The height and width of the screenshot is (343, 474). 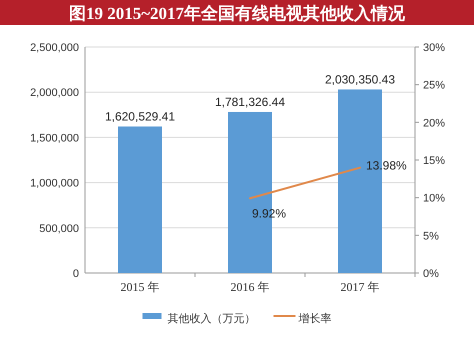 What do you see at coordinates (59, 228) in the screenshot?
I see `y-tick-label: 500,000` at bounding box center [59, 228].